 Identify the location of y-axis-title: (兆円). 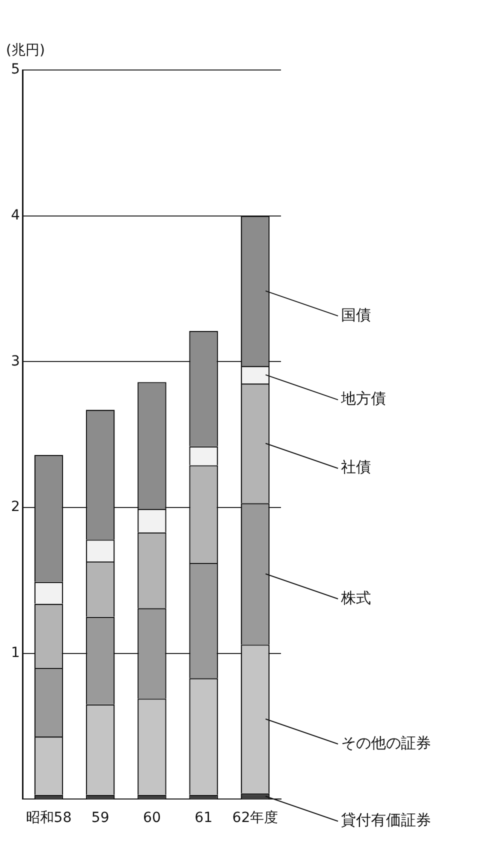
(25, 50).